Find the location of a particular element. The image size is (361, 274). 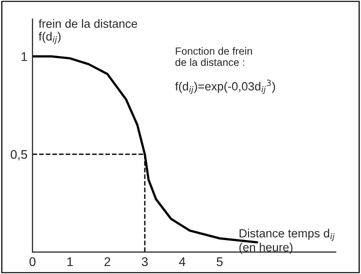

x-tick-label: 5 is located at coordinates (219, 261).